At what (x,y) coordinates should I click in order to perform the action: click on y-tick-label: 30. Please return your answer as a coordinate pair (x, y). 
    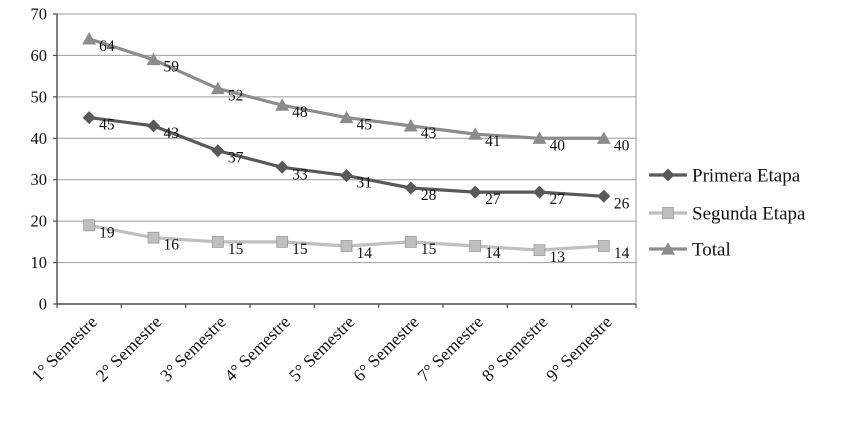
    Looking at the image, I should click on (39, 179).